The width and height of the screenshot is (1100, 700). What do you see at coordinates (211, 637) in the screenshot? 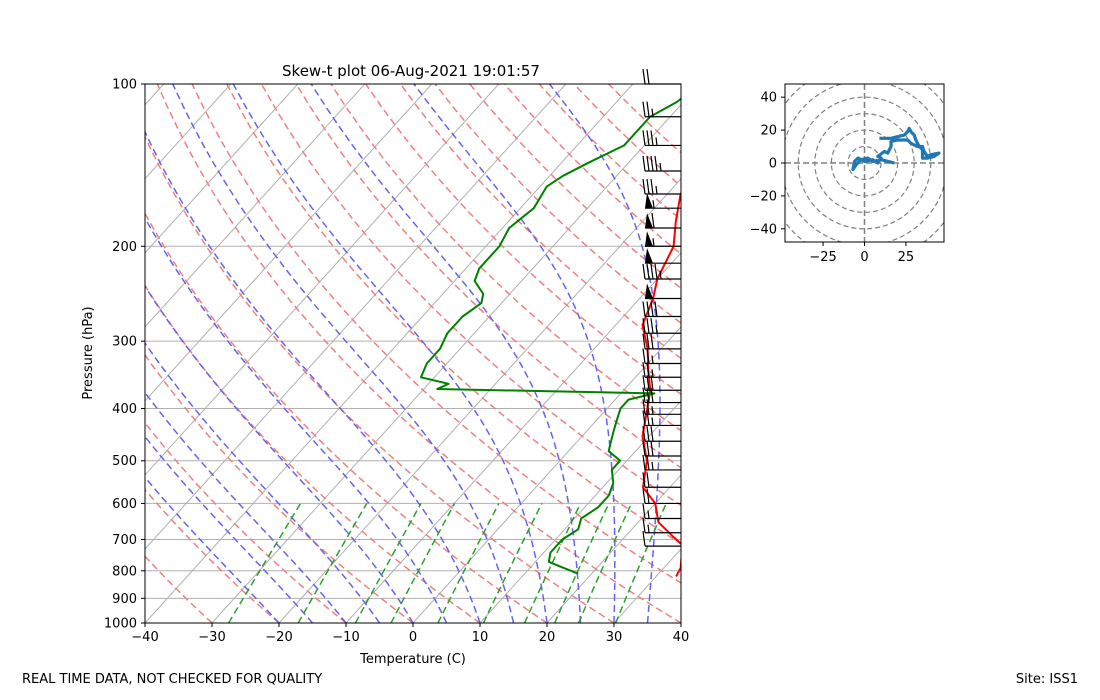
I see `x-tick-label: −30` at bounding box center [211, 637].